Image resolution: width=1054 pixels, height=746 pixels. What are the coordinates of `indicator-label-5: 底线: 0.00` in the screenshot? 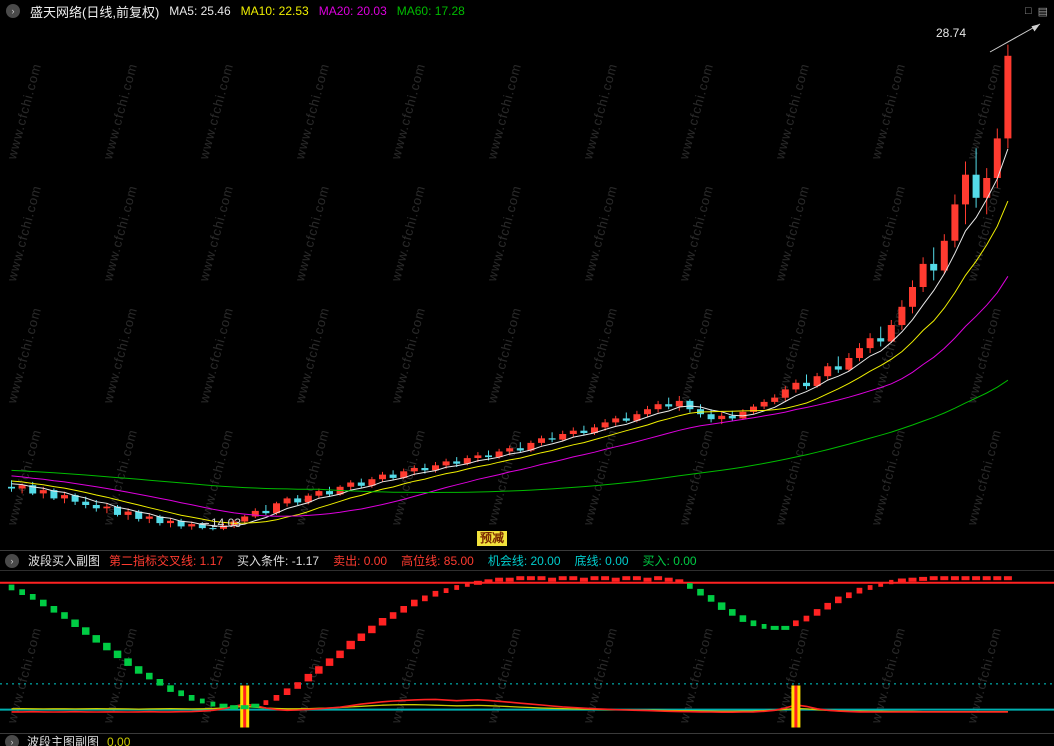 It's located at (601, 561).